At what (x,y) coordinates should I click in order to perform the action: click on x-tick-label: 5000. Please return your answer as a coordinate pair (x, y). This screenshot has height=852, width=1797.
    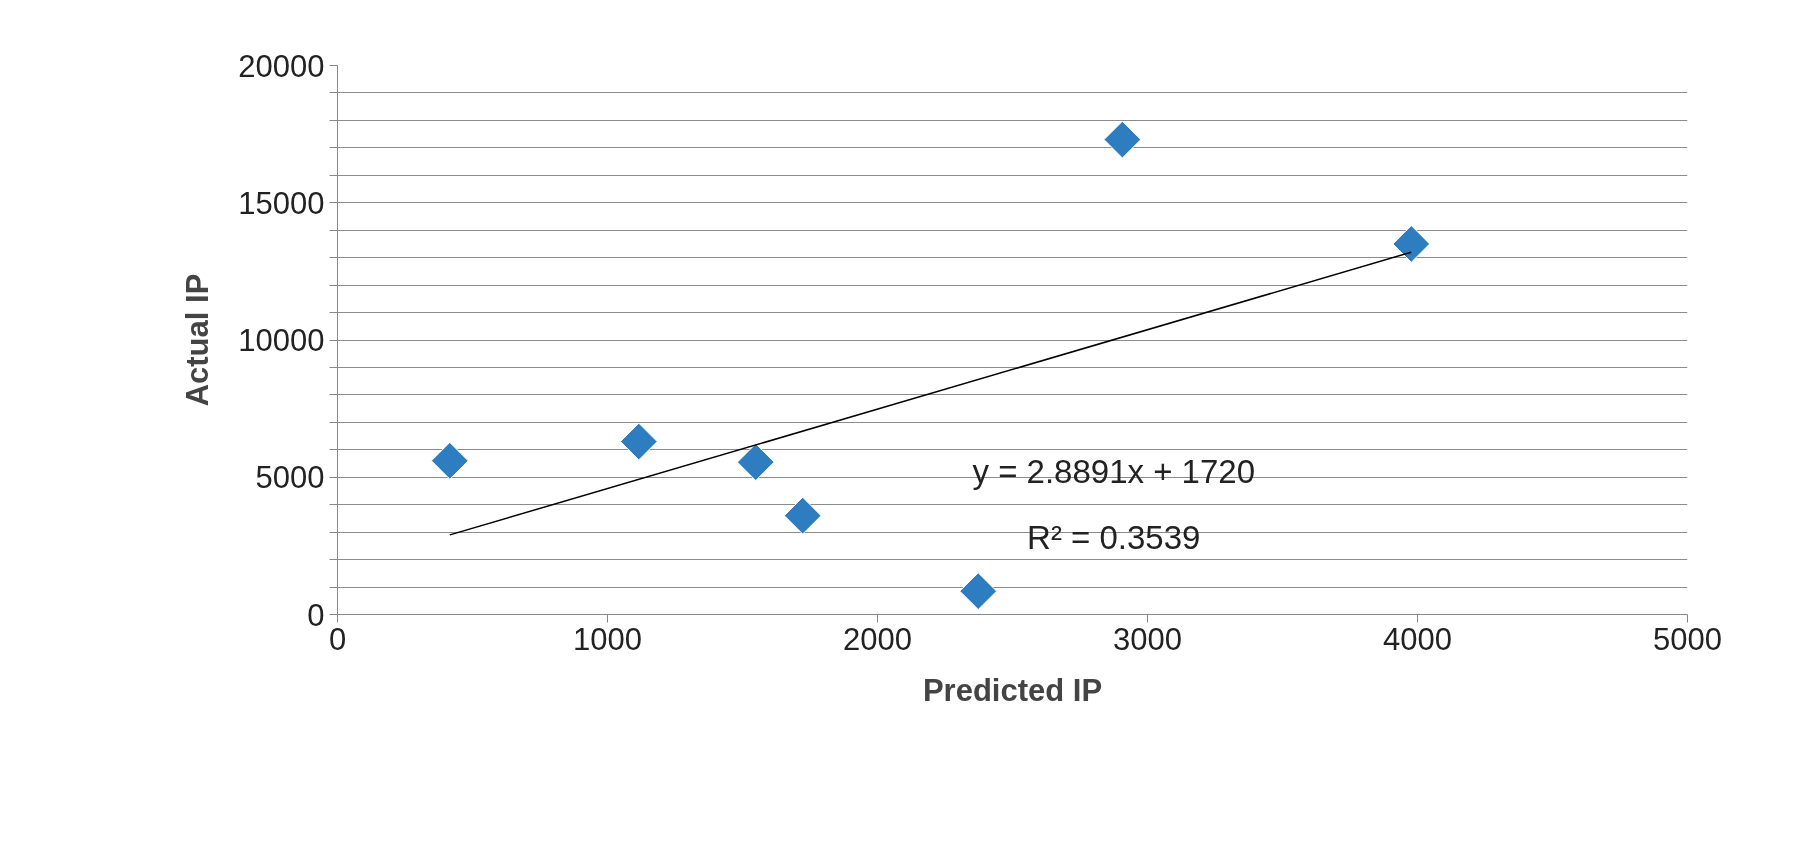
    Looking at the image, I should click on (1687, 639).